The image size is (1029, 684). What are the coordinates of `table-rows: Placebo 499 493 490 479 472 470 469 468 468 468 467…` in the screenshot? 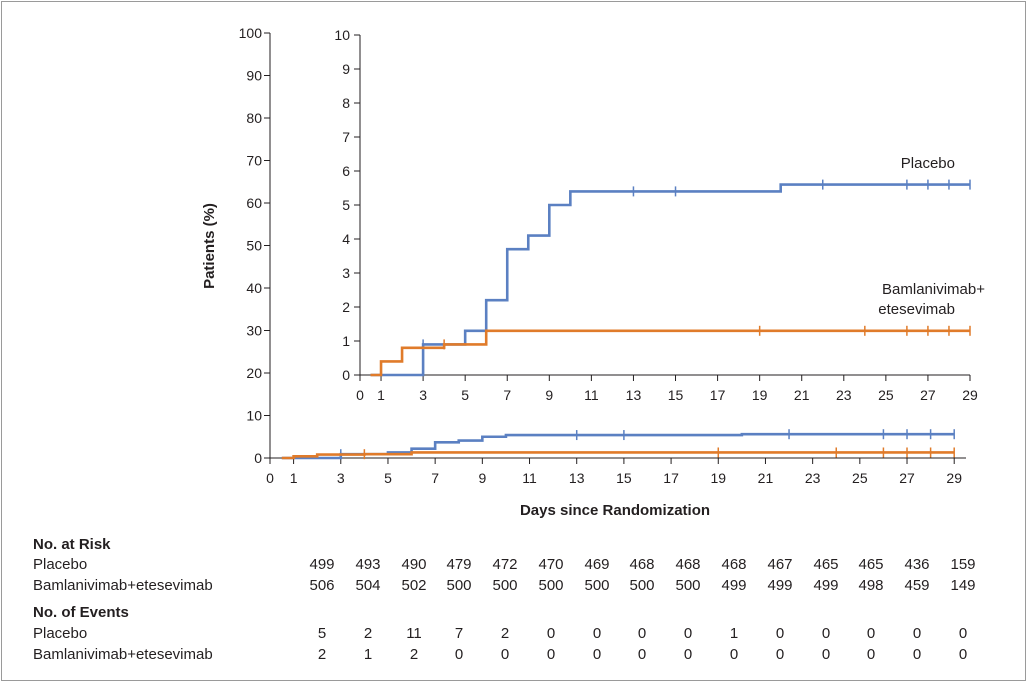 It's located at (504, 609).